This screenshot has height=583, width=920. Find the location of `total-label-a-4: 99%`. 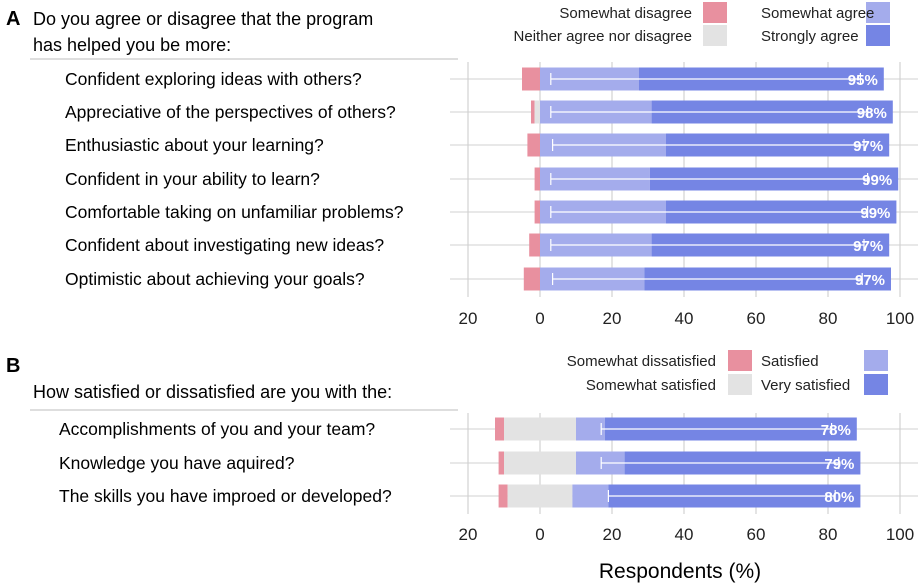

total-label-a-4: 99% is located at coordinates (875, 213).